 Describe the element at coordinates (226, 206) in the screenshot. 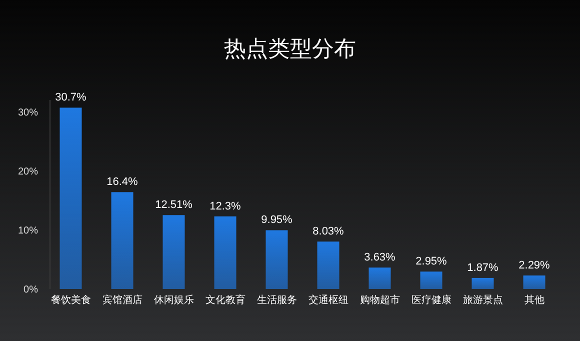

I see `data-label: 12.3%` at that location.